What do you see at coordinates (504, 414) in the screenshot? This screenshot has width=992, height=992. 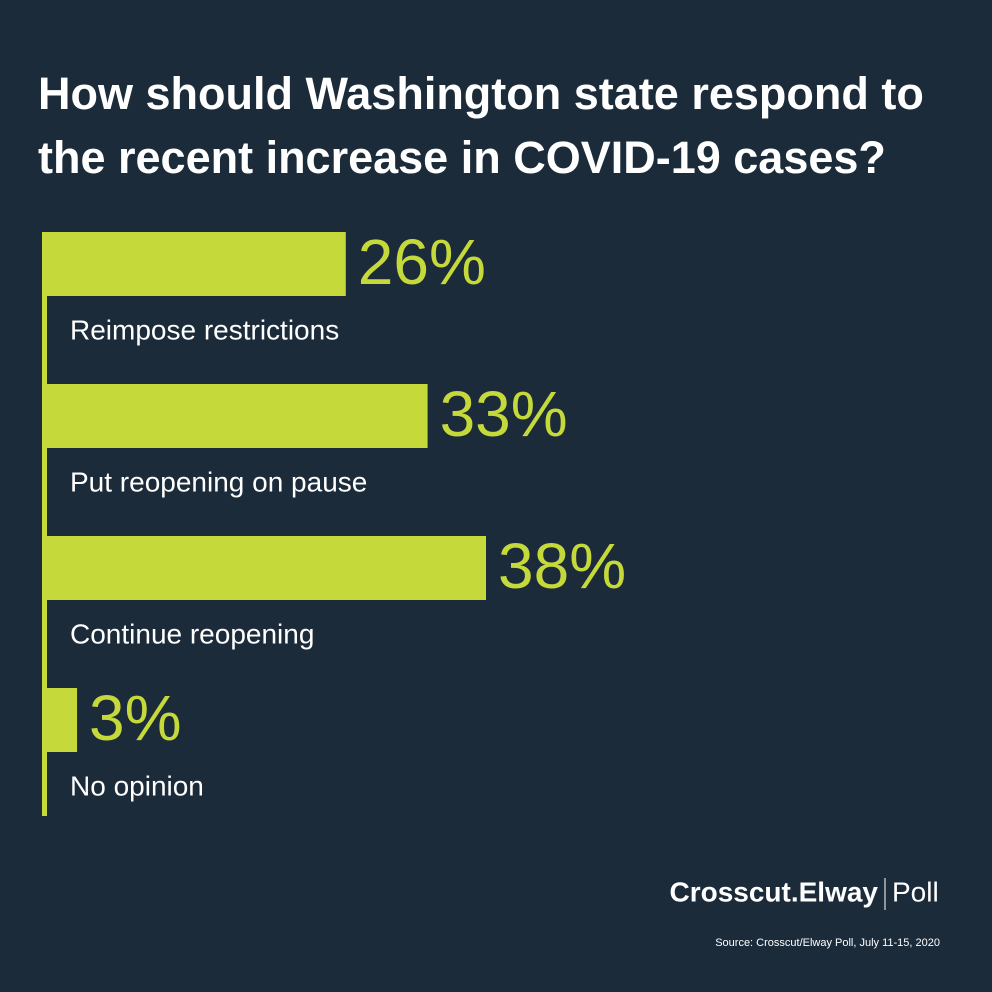 I see `value-label: 33%` at bounding box center [504, 414].